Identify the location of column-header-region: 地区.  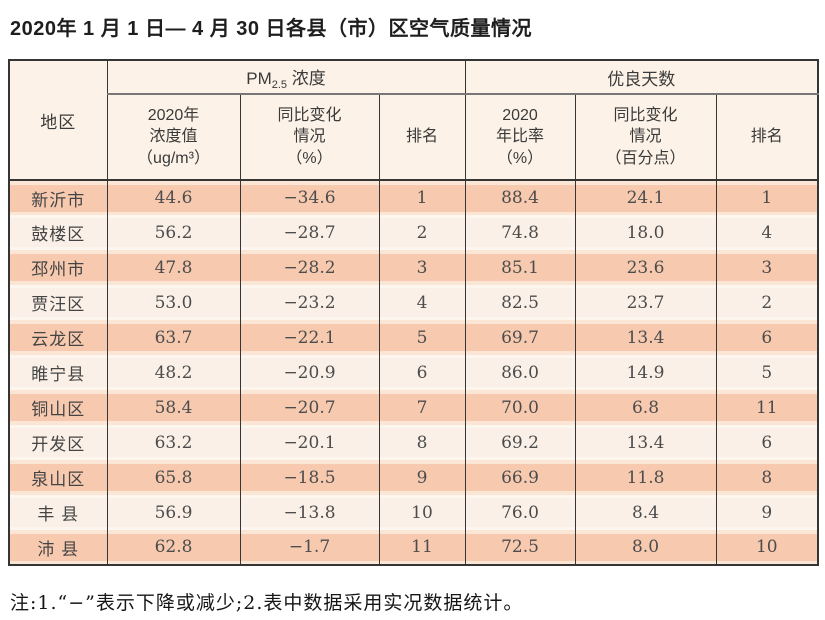
(58, 120).